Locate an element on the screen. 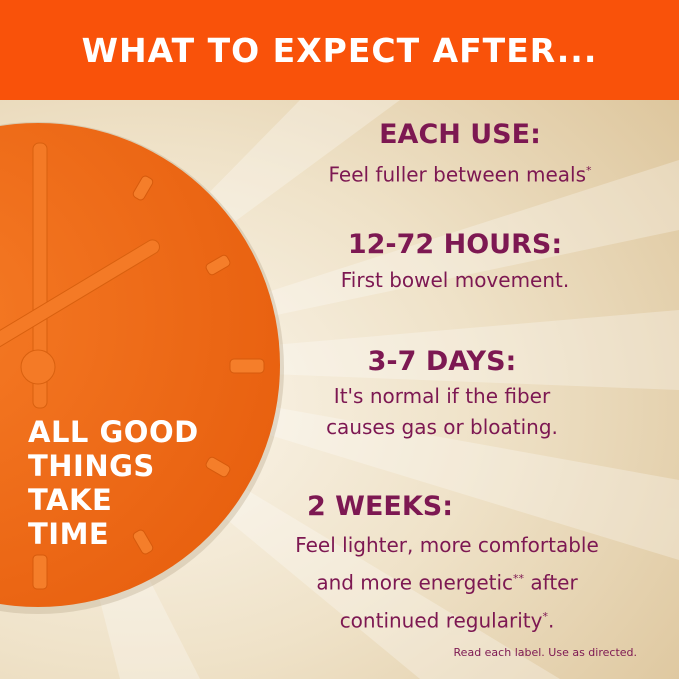 The image size is (679, 679). step-line: continued regularity is located at coordinates (441, 620).